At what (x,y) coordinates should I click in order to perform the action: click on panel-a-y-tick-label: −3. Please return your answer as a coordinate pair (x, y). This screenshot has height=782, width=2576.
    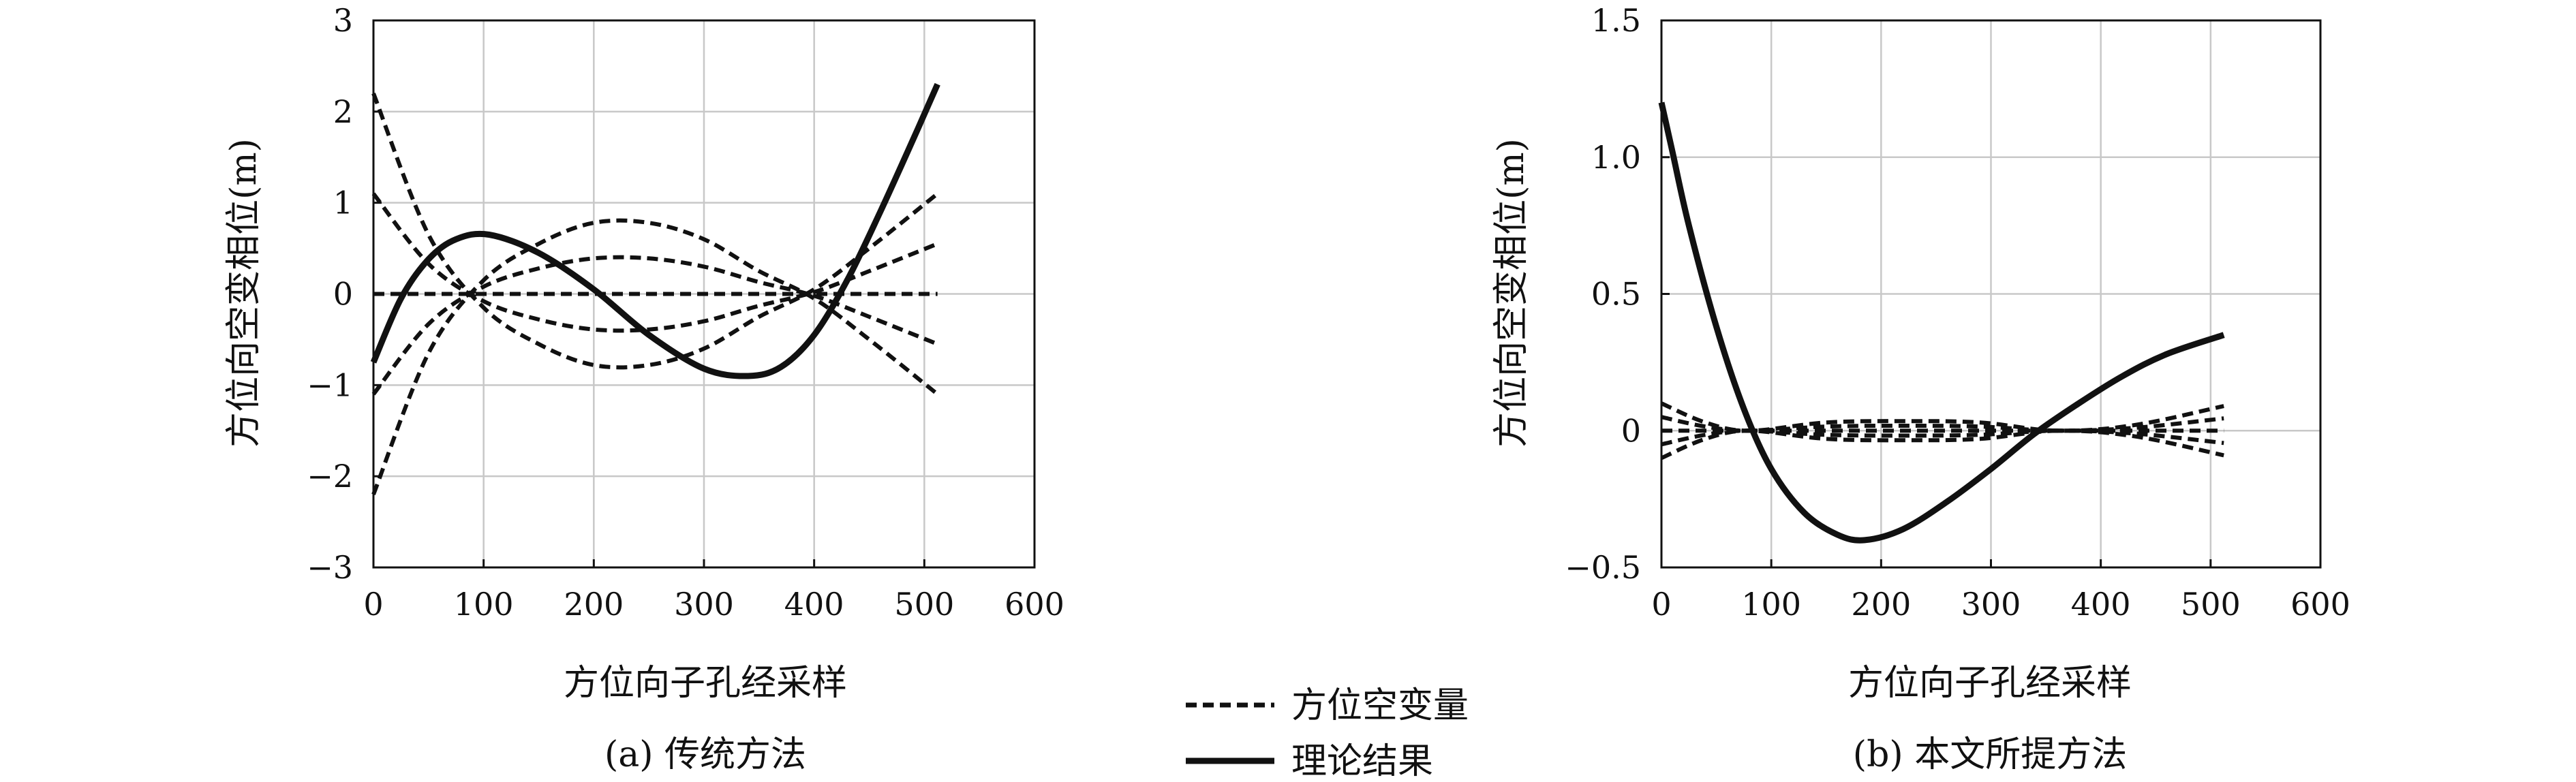
    Looking at the image, I should click on (330, 567).